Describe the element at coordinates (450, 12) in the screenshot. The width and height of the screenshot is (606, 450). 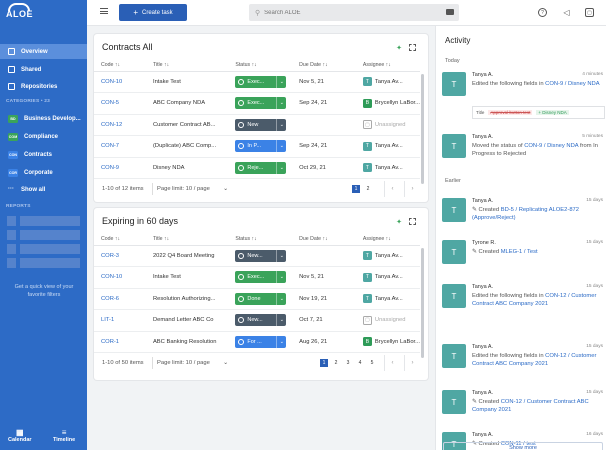
I see `keyboard-icon` at that location.